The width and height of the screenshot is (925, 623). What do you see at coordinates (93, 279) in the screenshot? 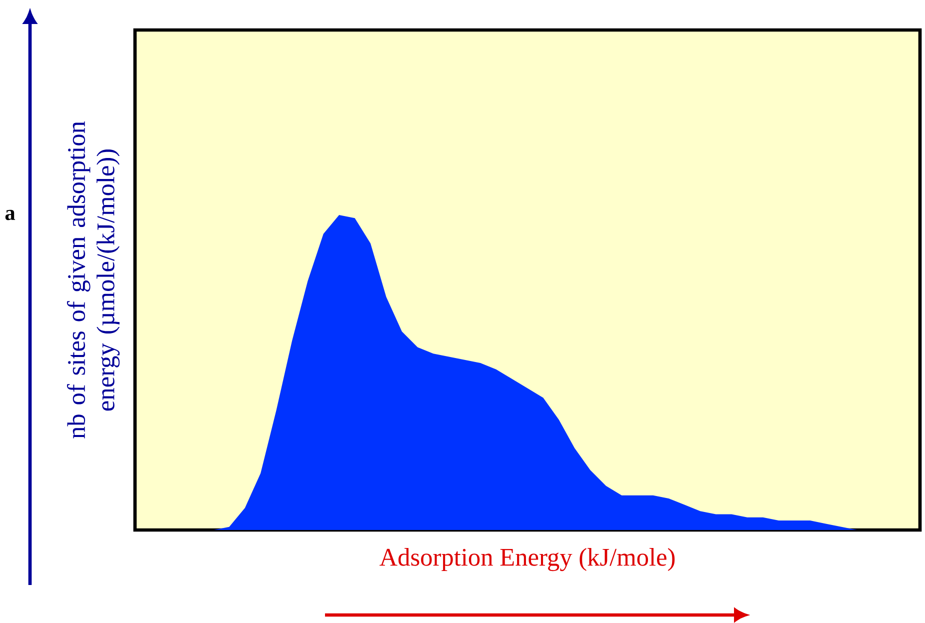
I see `y-axis-title: nb of sites of given adsorption energy (µmole/(kJ/mole))` at bounding box center [93, 279].